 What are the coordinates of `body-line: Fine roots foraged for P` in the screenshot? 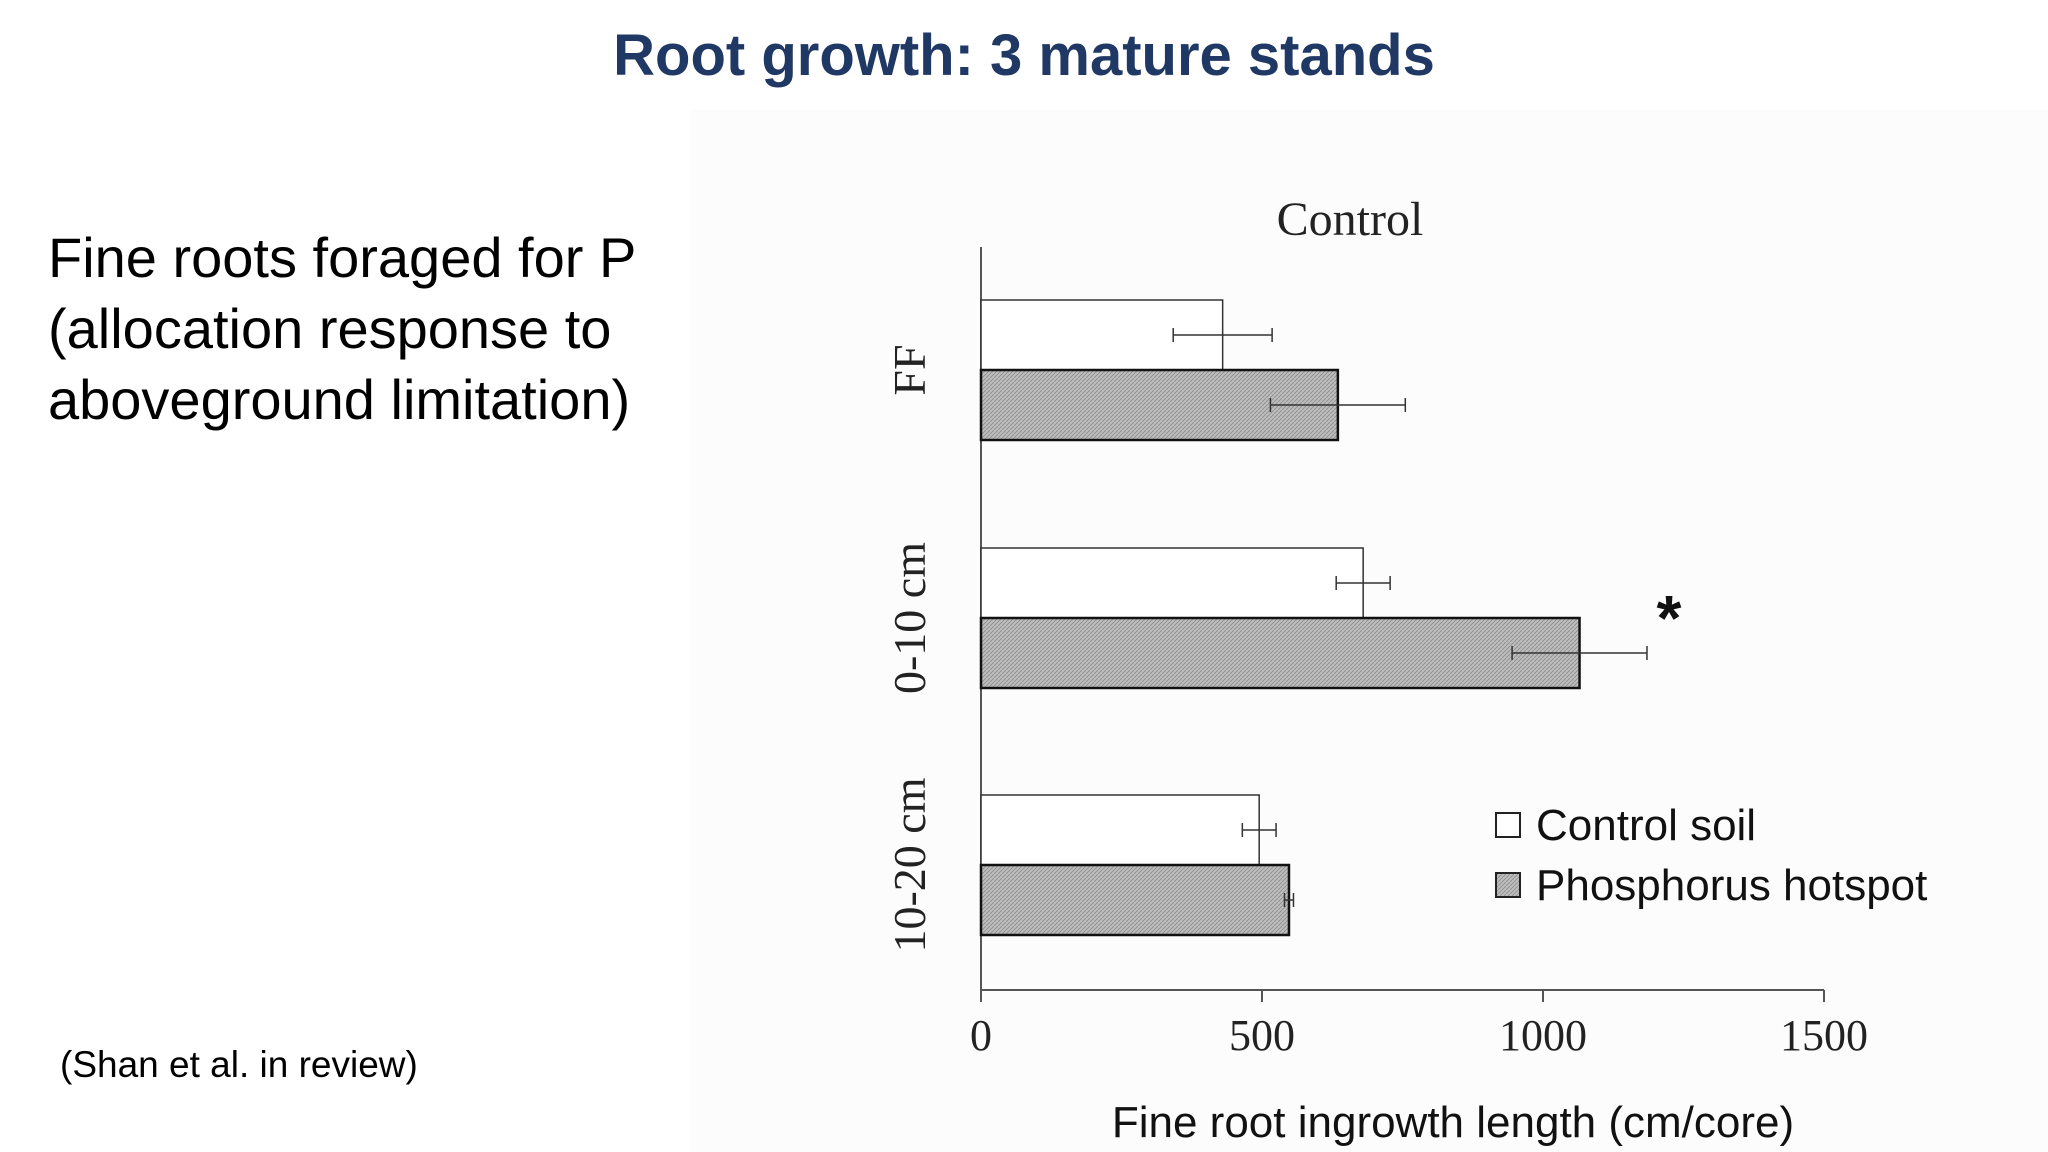 It's located at (342, 257).